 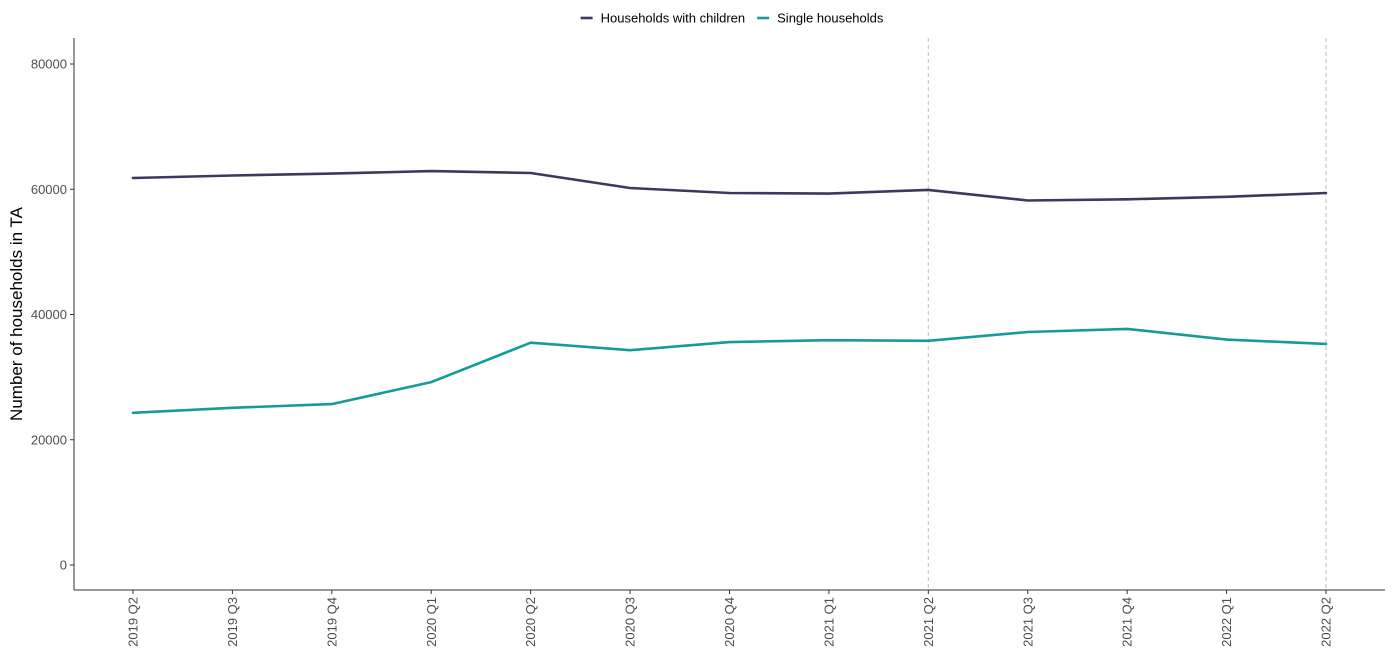 What do you see at coordinates (49, 189) in the screenshot?
I see `y-tick-label: 60000` at bounding box center [49, 189].